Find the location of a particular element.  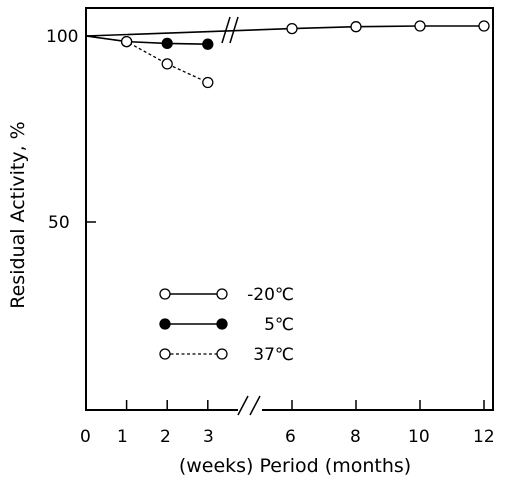

x-tick-label-1w: 1 is located at coordinates (122, 437).